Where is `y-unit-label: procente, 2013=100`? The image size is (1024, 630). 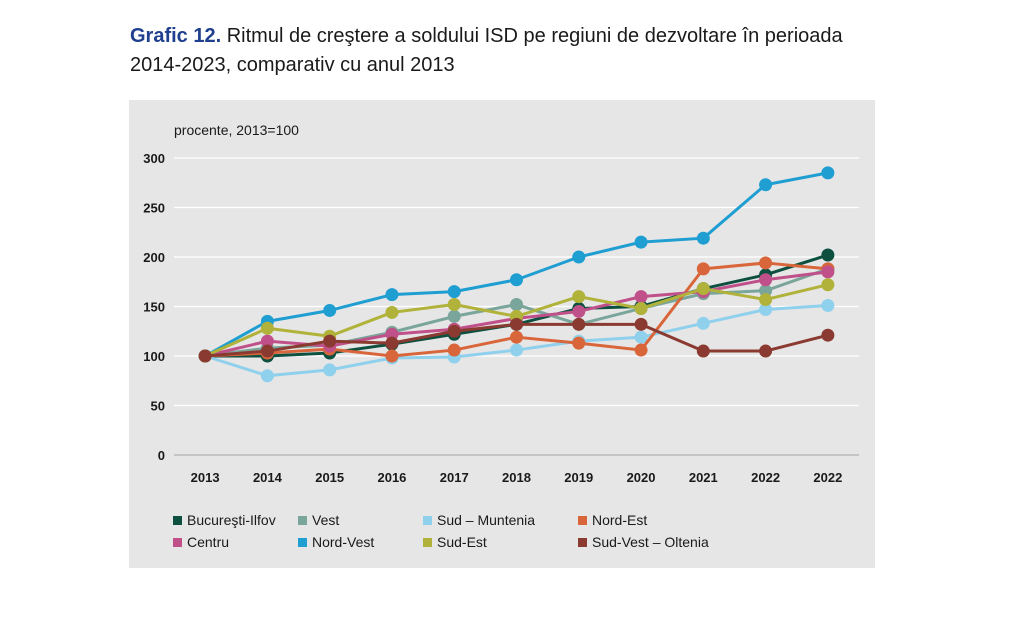
y-unit-label: procente, 2013=100 is located at coordinates (236, 130).